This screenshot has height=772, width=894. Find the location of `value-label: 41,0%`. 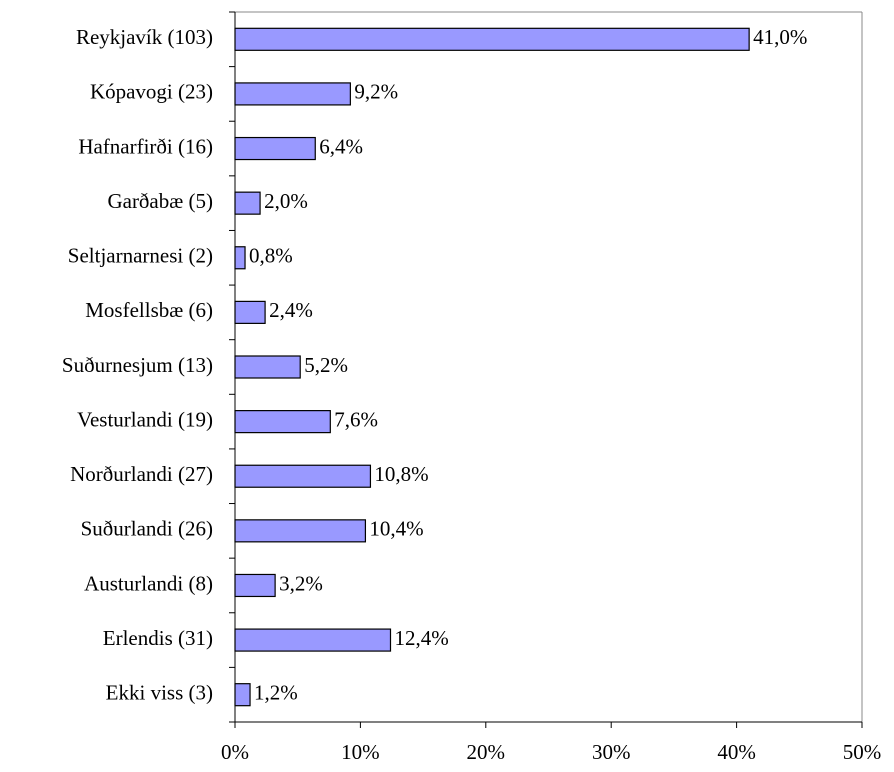

value-label: 41,0% is located at coordinates (780, 37).